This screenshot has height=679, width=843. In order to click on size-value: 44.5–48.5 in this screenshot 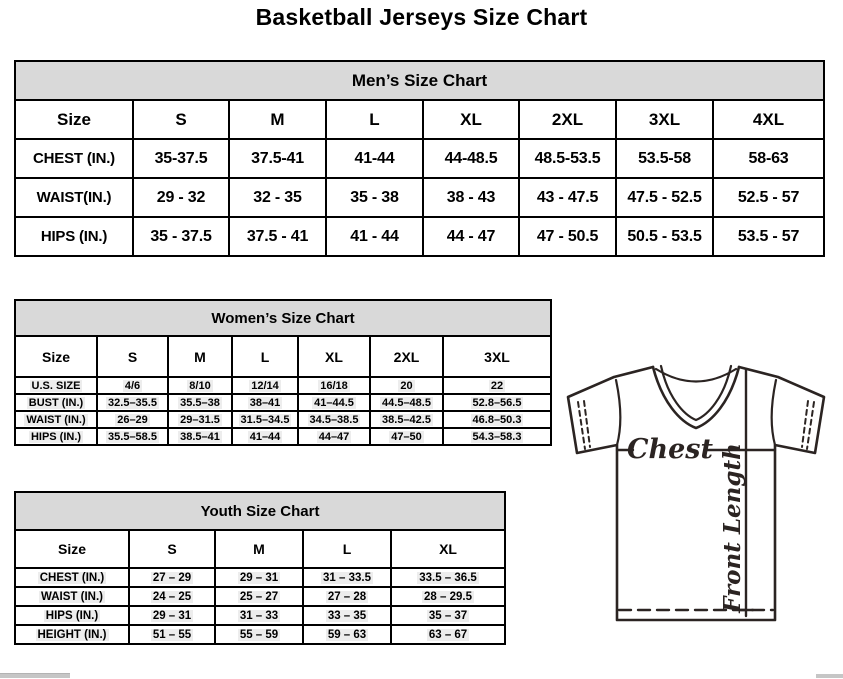, I will do `click(406, 402)`.